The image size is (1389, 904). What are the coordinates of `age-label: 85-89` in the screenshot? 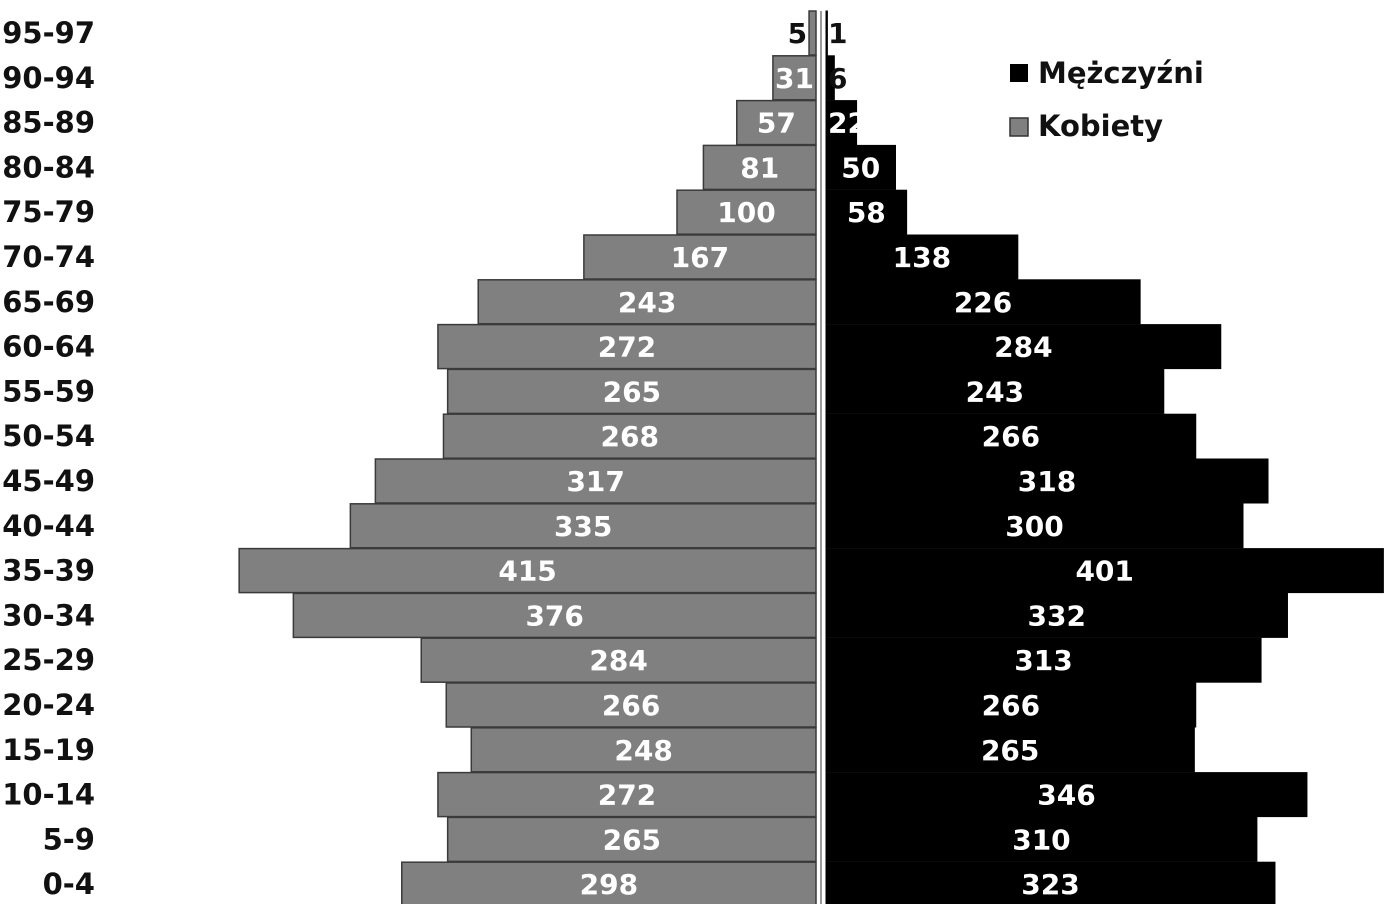 It's located at (48, 123).